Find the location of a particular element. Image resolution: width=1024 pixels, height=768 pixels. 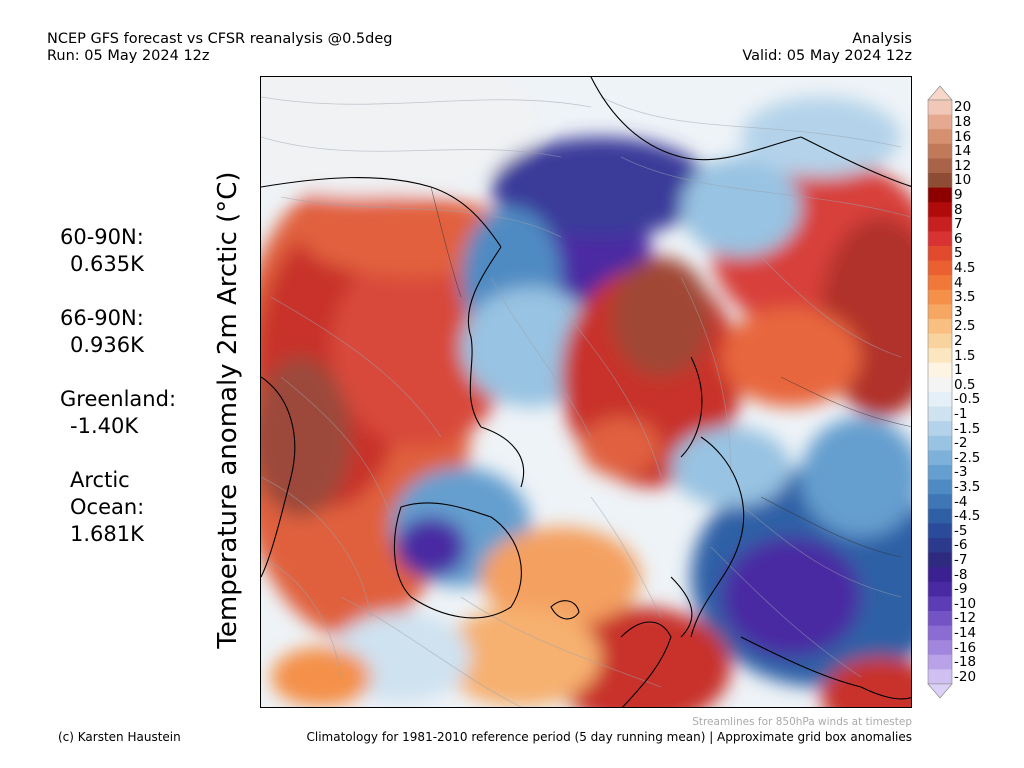

colorbar-tick-label: 5 is located at coordinates (958, 253).